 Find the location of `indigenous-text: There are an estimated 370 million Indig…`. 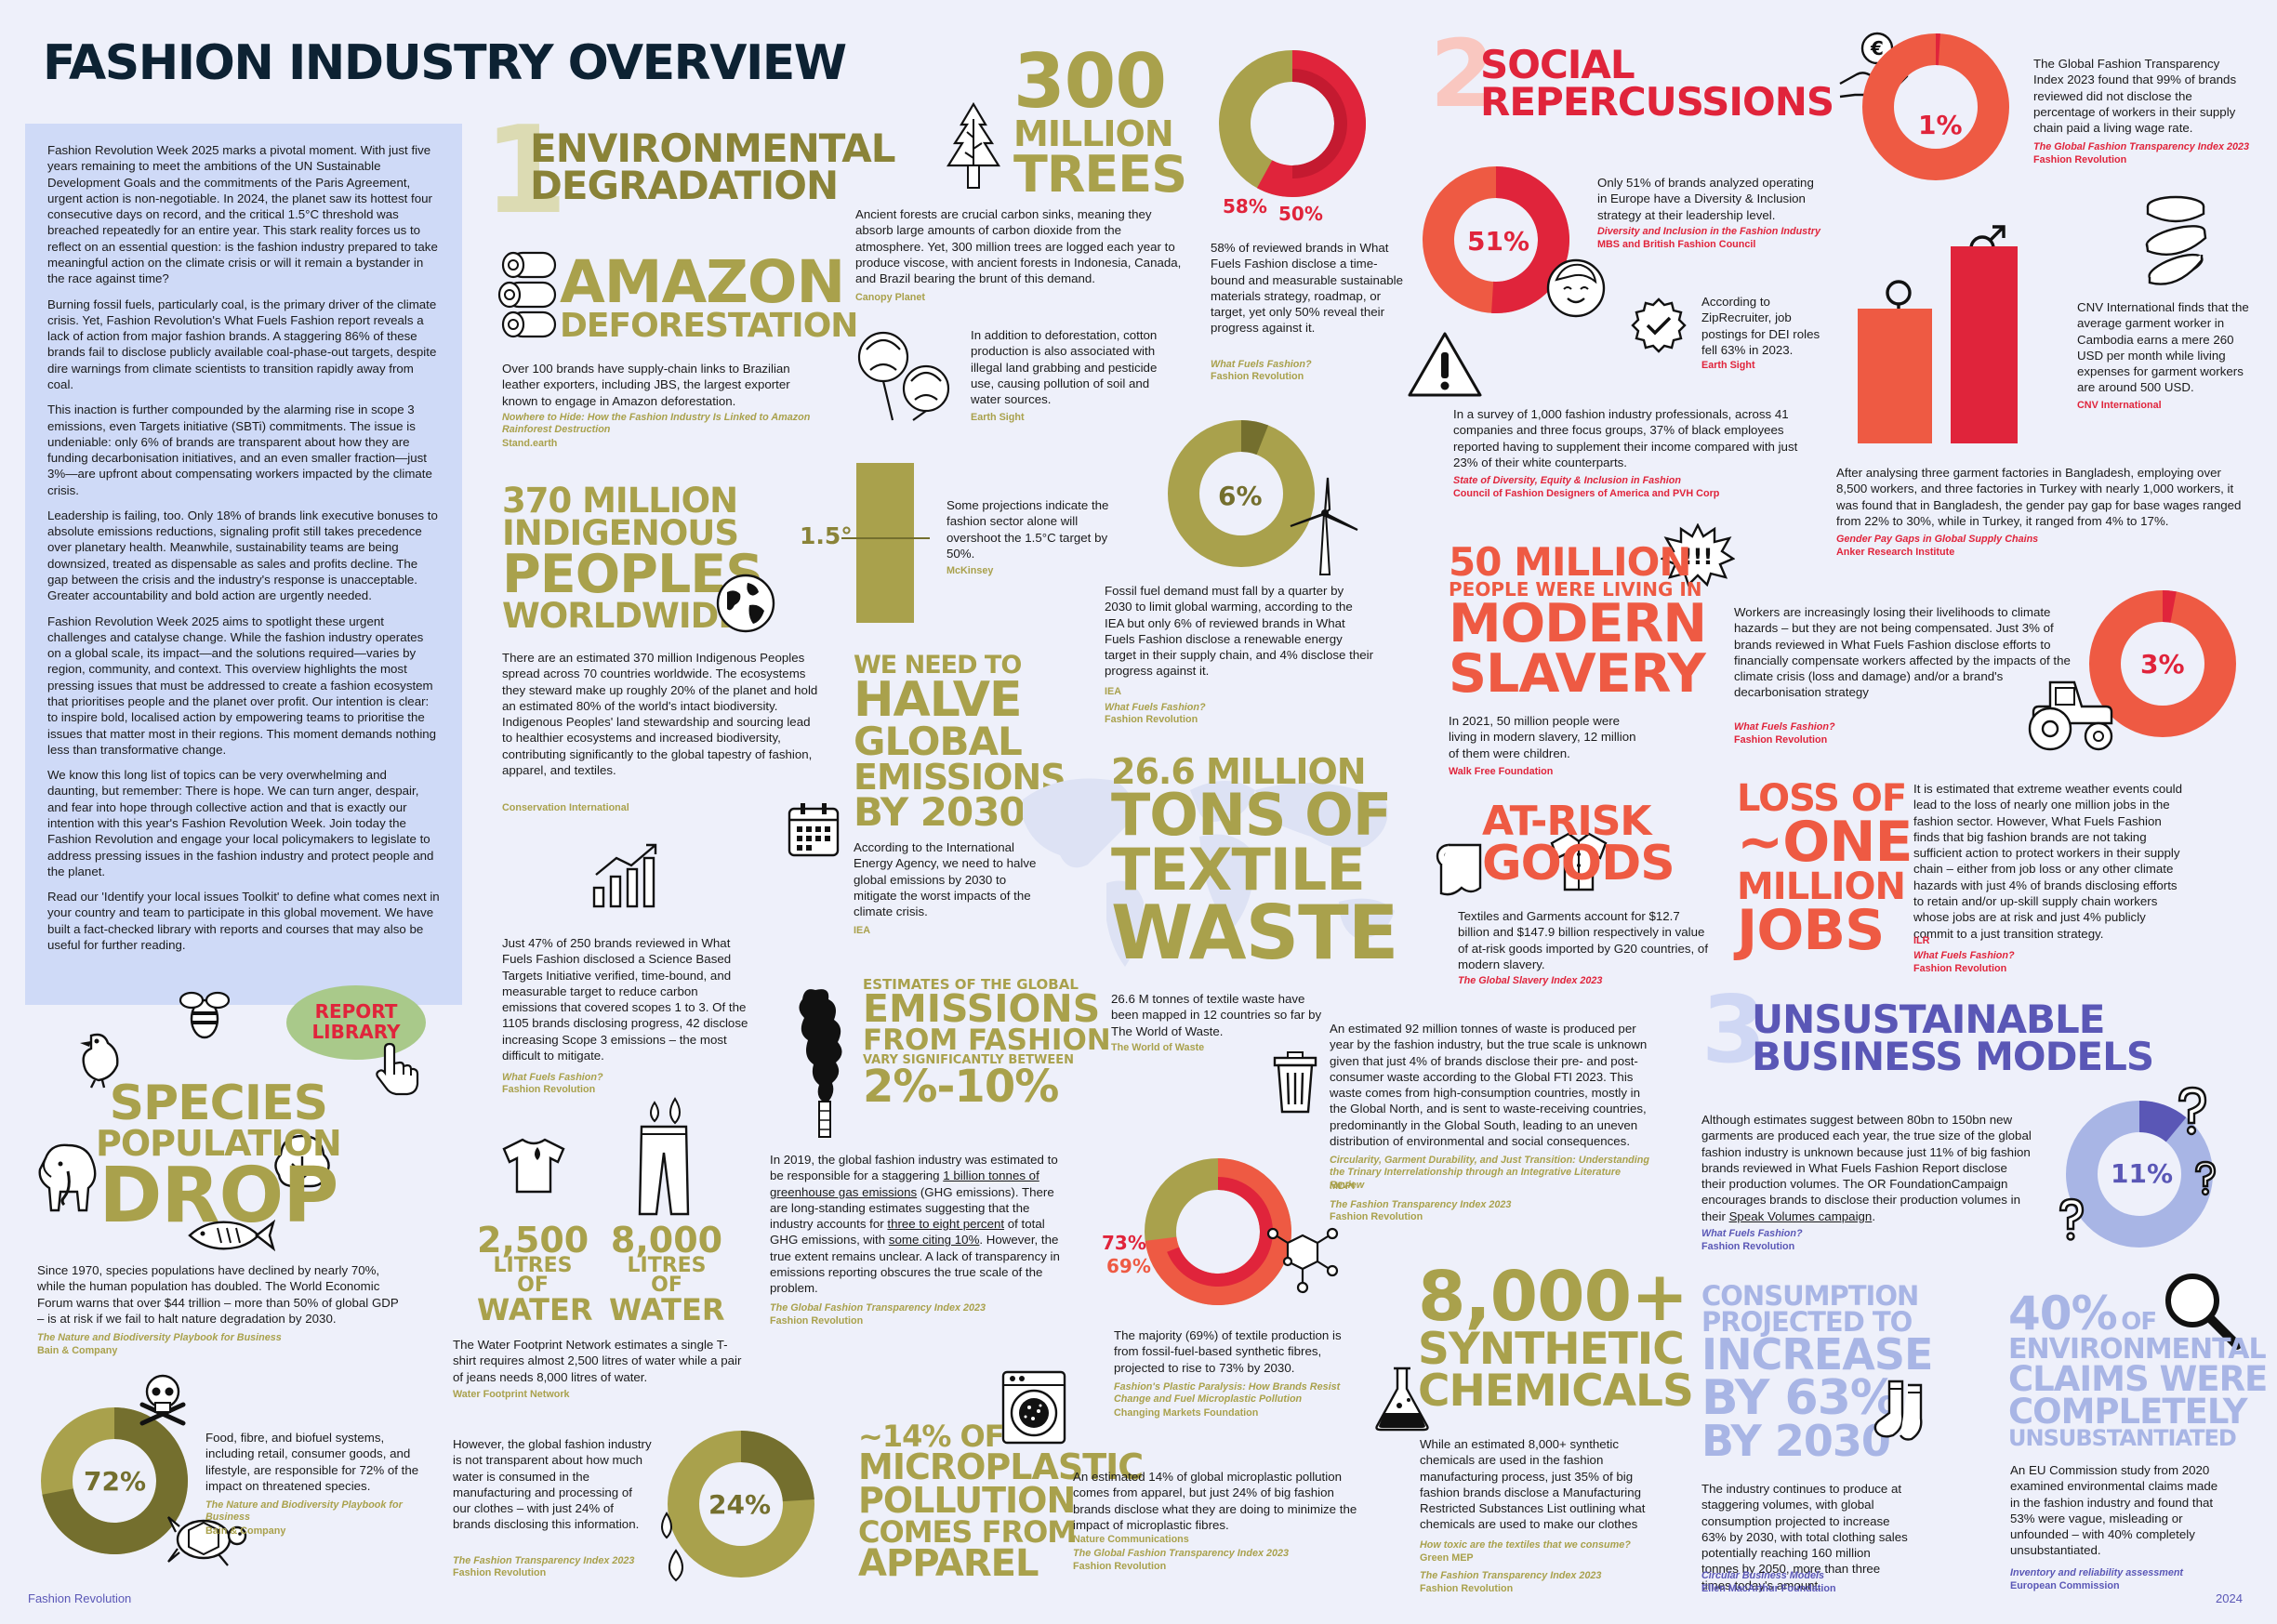

indigenous-text: There are an estimated 370 million Indig… is located at coordinates (660, 714).